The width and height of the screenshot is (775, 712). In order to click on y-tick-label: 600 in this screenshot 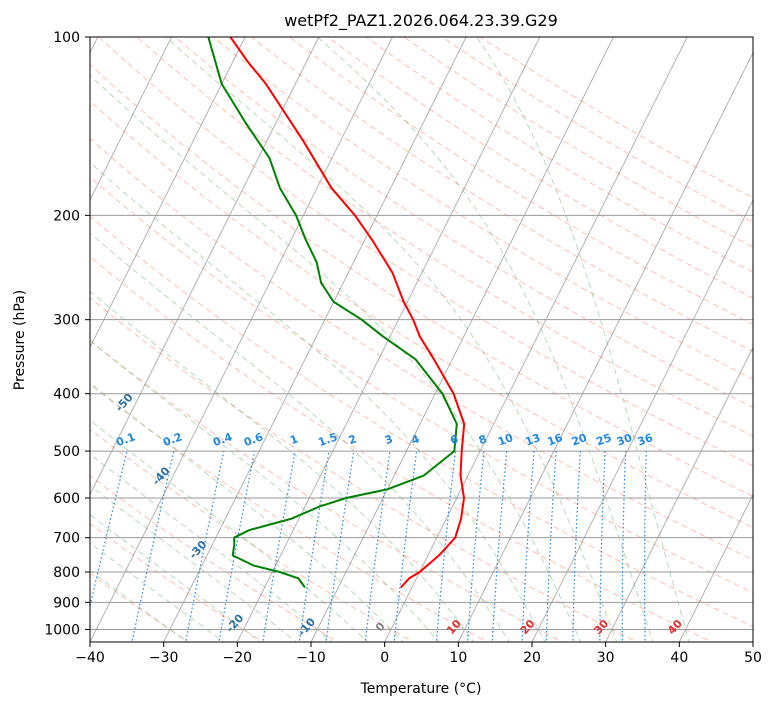, I will do `click(66, 499)`.